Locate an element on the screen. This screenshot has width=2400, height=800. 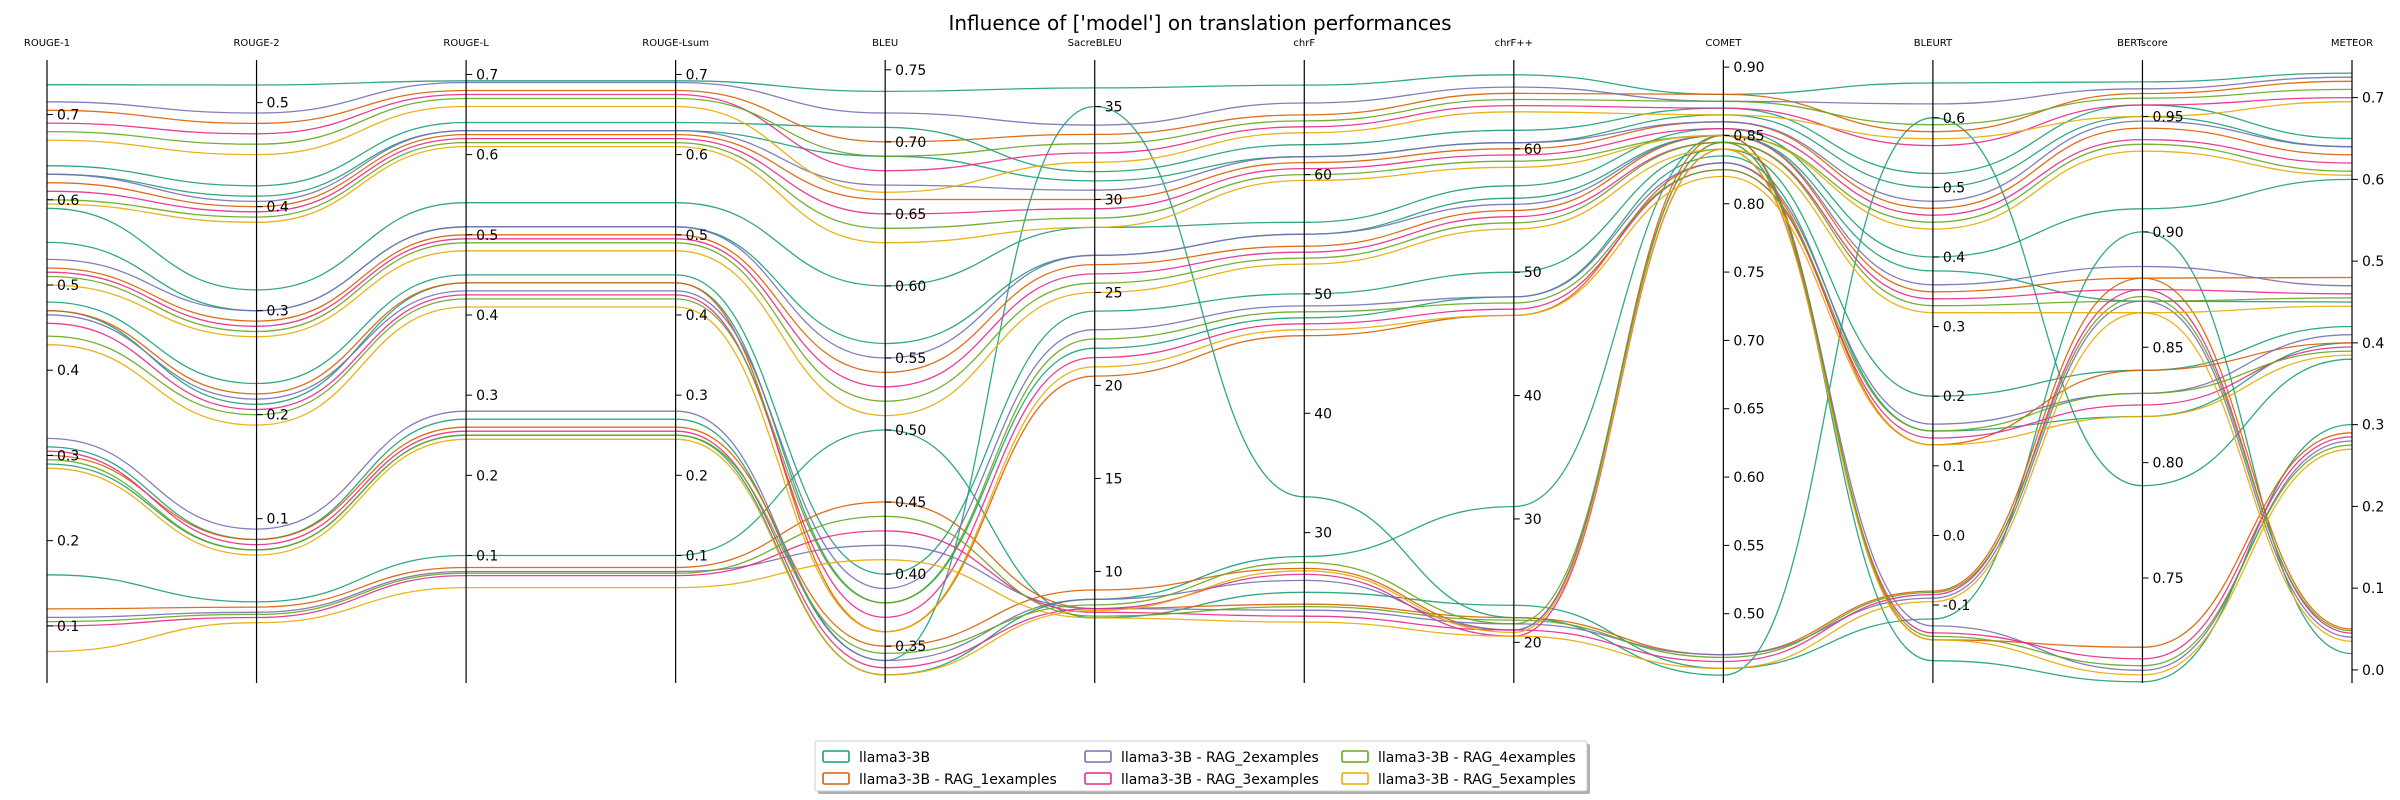
tick-label-10-4: 0.95 is located at coordinates (2167, 118).